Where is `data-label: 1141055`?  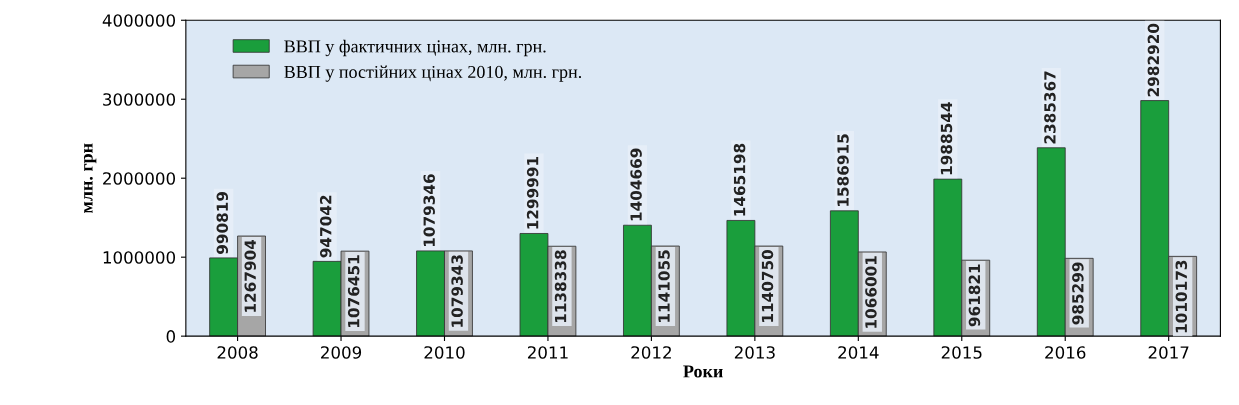
data-label: 1141055 is located at coordinates (664, 286).